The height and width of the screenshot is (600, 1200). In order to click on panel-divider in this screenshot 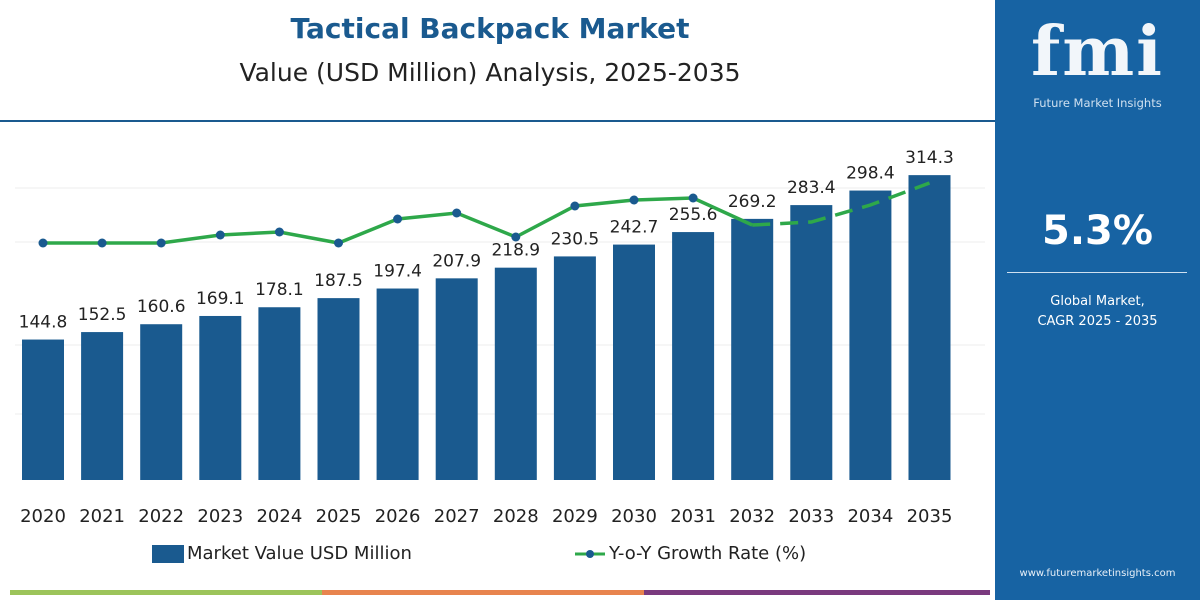, I will do `click(1097, 272)`.